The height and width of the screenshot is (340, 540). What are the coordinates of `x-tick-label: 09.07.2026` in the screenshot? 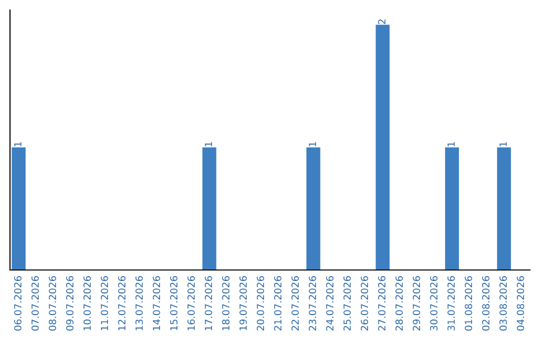 It's located at (70, 303).